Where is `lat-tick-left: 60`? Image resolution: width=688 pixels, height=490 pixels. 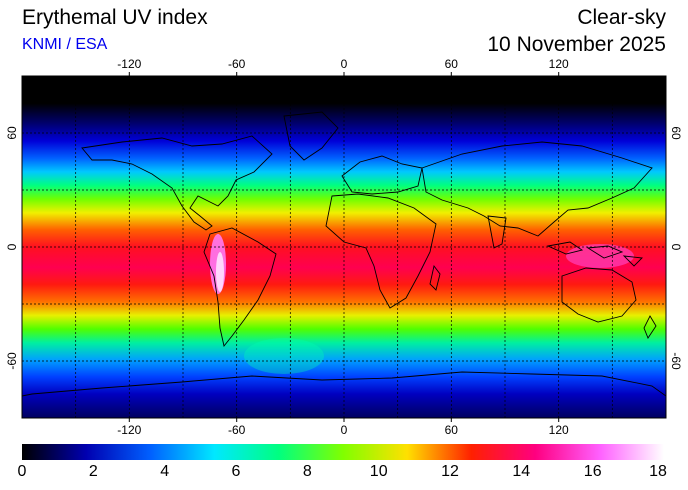
lat-tick-left: 60 is located at coordinates (12, 133).